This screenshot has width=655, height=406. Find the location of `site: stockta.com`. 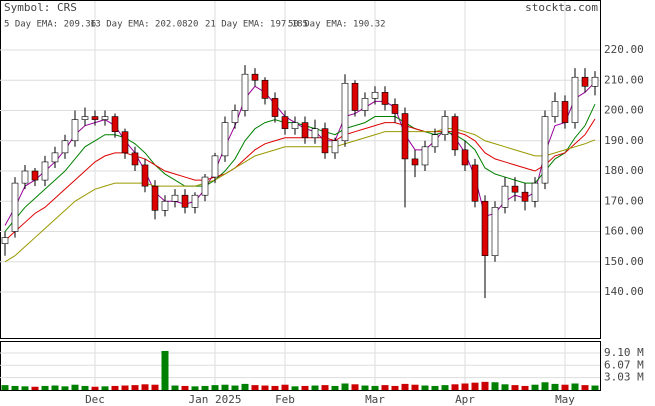

site: stockta.com is located at coordinates (561, 7).